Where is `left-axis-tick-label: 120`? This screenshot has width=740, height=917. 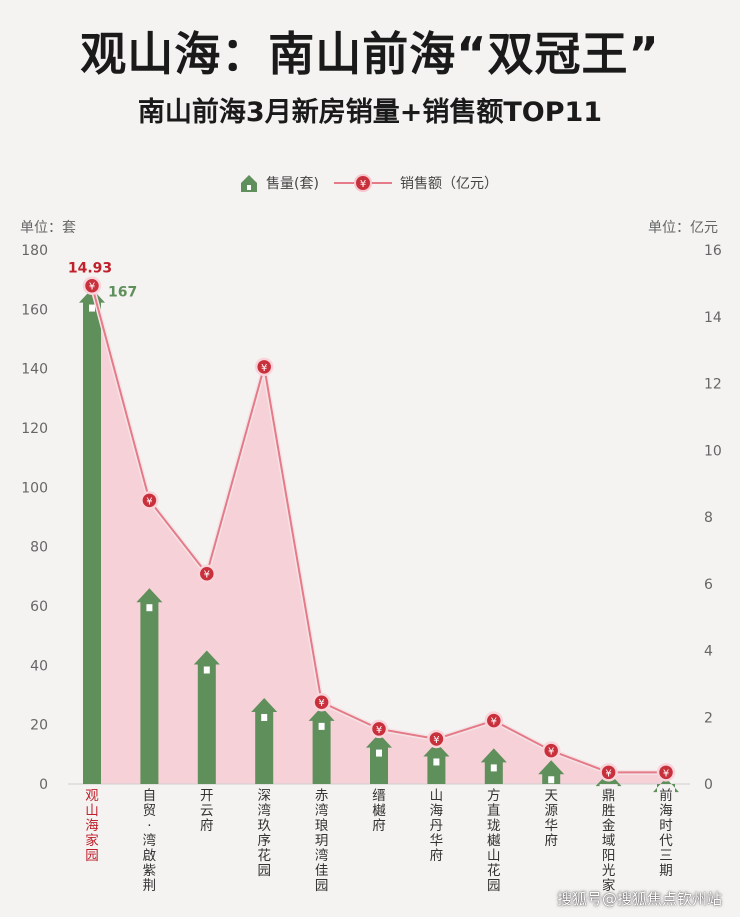
left-axis-tick-label: 120 is located at coordinates (34, 429).